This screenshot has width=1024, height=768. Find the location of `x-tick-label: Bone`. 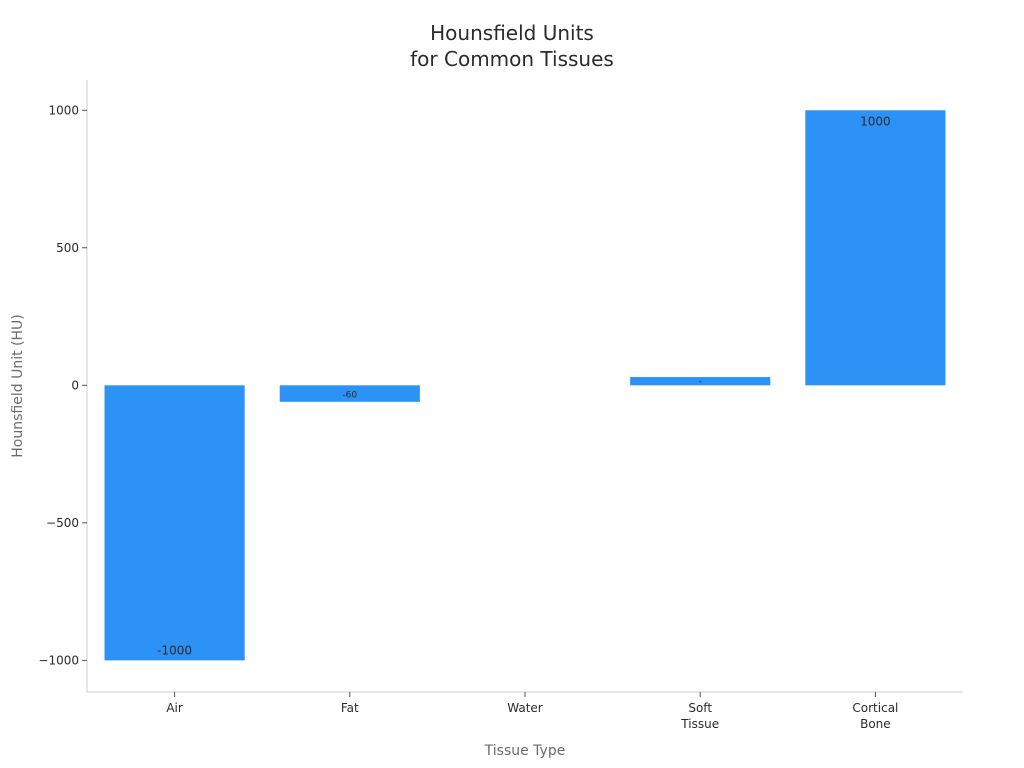

x-tick-label: Bone is located at coordinates (875, 724).